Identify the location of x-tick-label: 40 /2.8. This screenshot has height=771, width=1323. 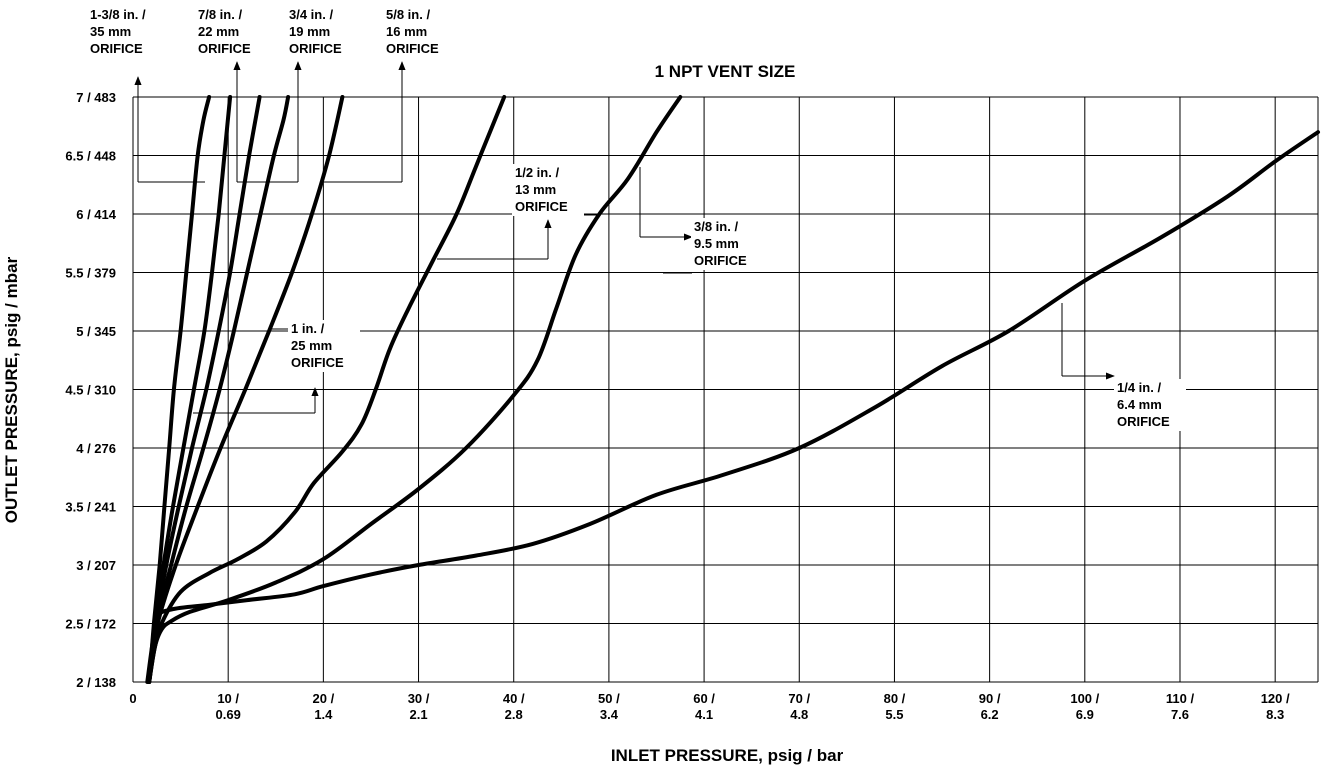
(514, 706).